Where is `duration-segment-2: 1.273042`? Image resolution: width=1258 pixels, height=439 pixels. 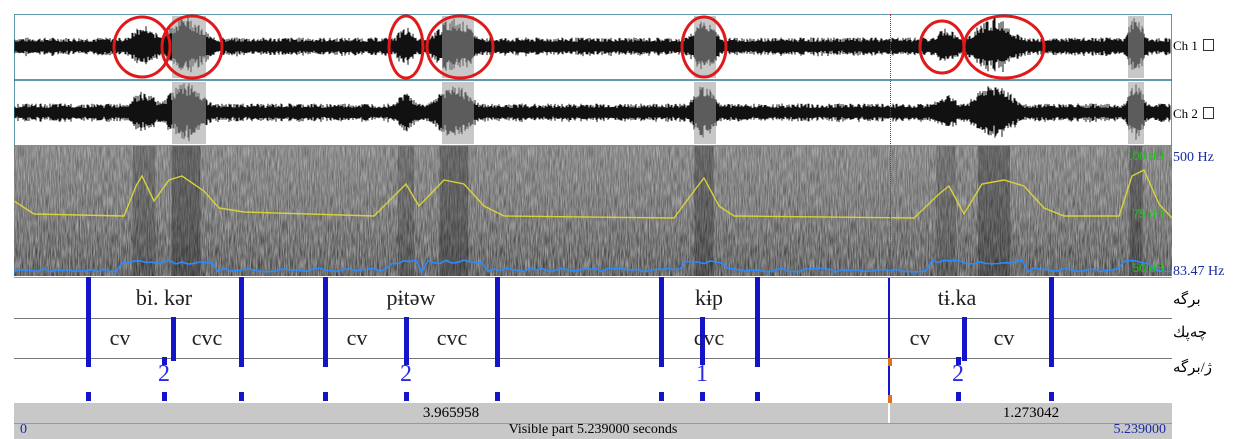
duration-segment-2: 1.273042 is located at coordinates (1031, 413).